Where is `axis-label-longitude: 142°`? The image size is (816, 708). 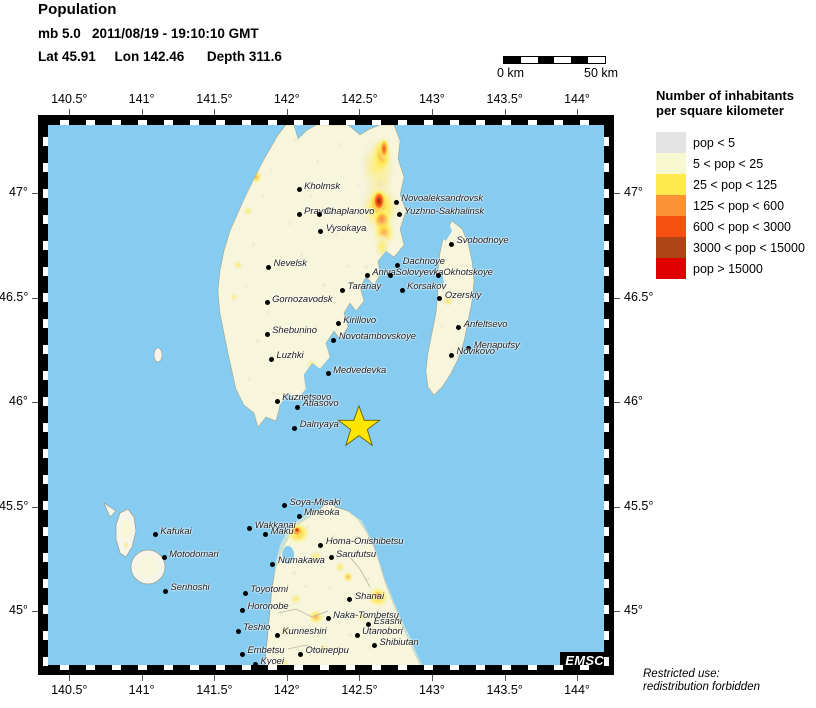 axis-label-longitude: 142° is located at coordinates (286, 99).